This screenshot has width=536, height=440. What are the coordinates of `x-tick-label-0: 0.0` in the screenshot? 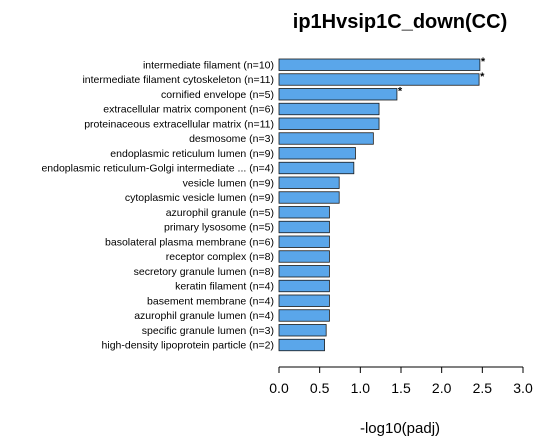 It's located at (279, 388).